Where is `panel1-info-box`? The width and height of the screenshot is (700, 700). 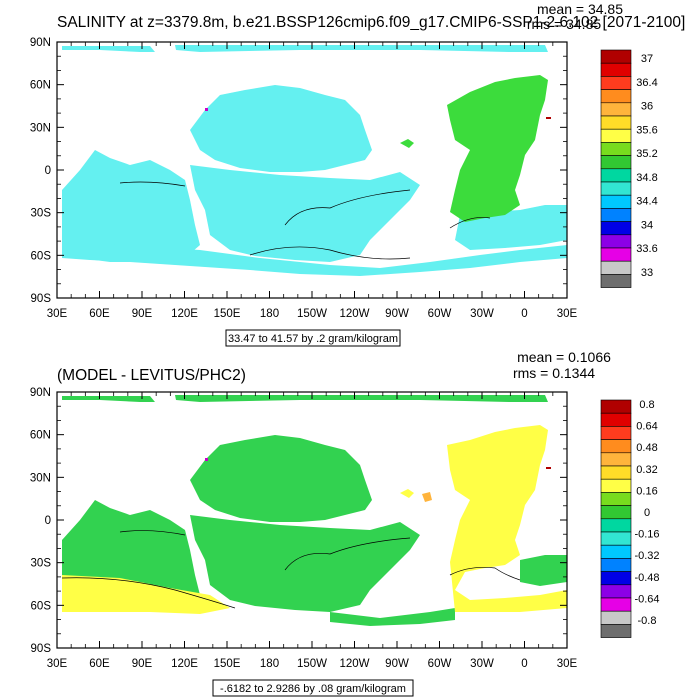 panel1-info-box is located at coordinates (313, 338).